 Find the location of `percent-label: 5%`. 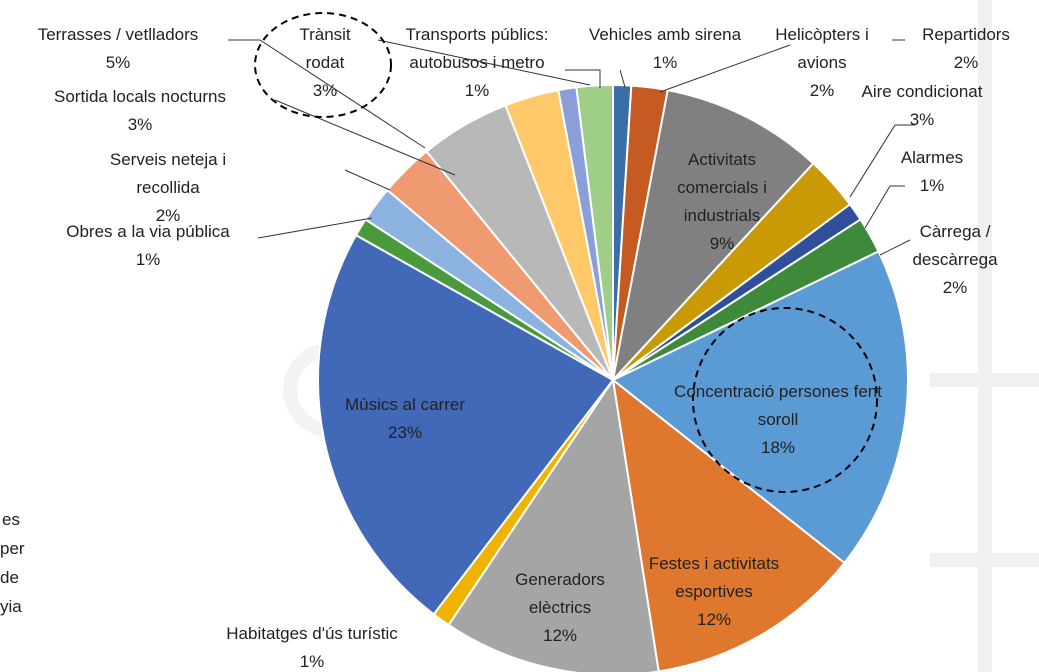

percent-label: 5% is located at coordinates (118, 62).